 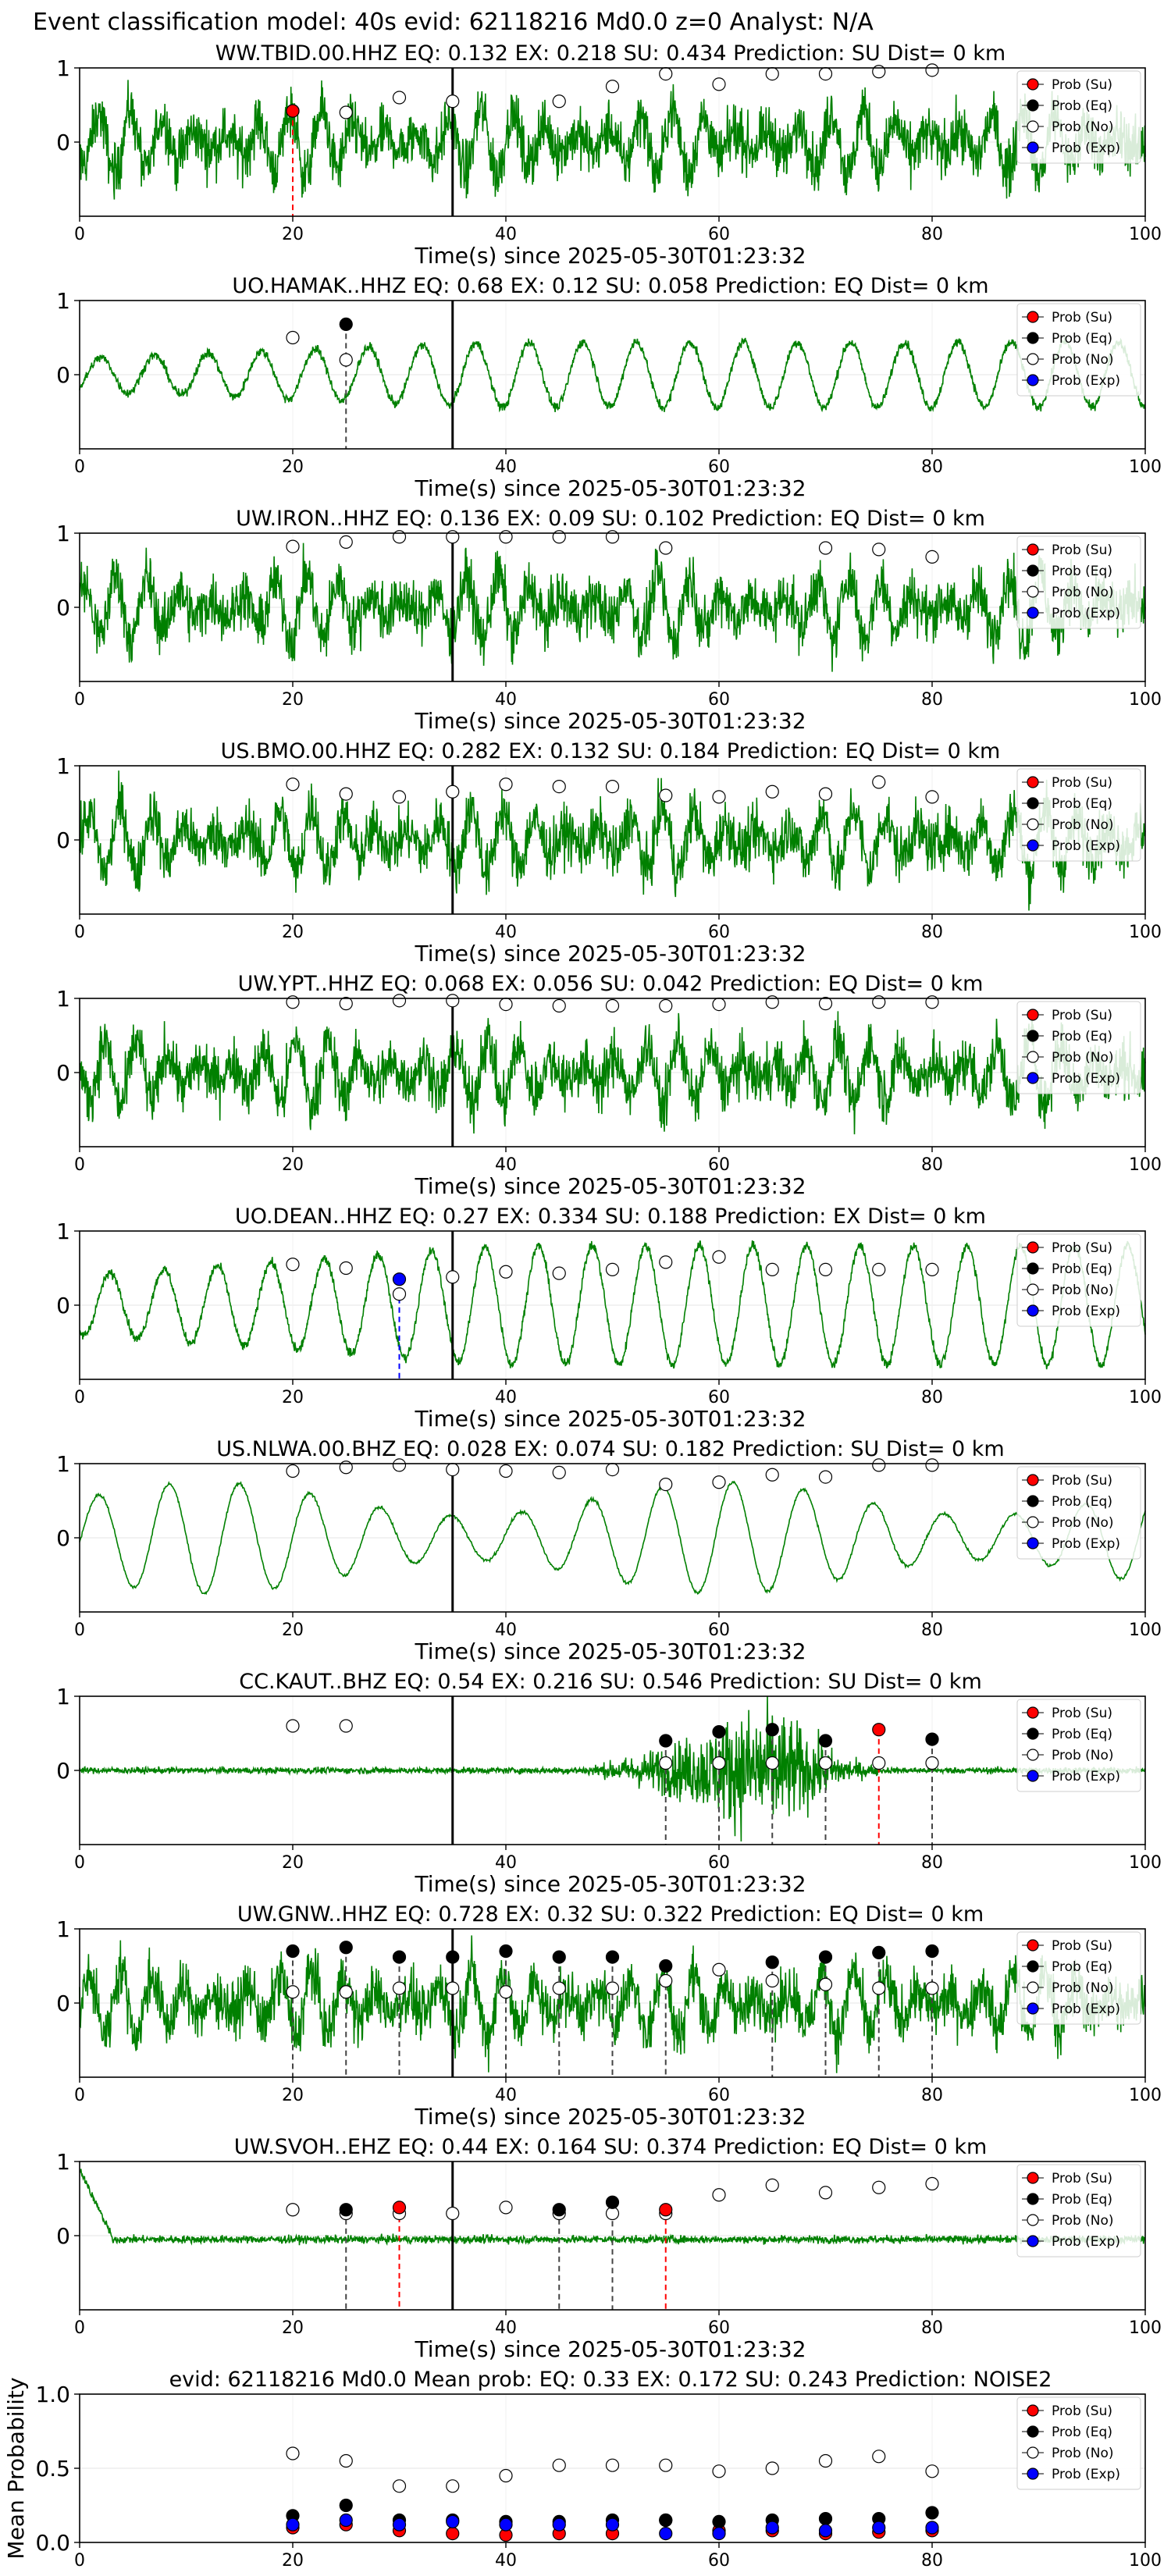 I want to click on prob-su-point, so click(x=293, y=111).